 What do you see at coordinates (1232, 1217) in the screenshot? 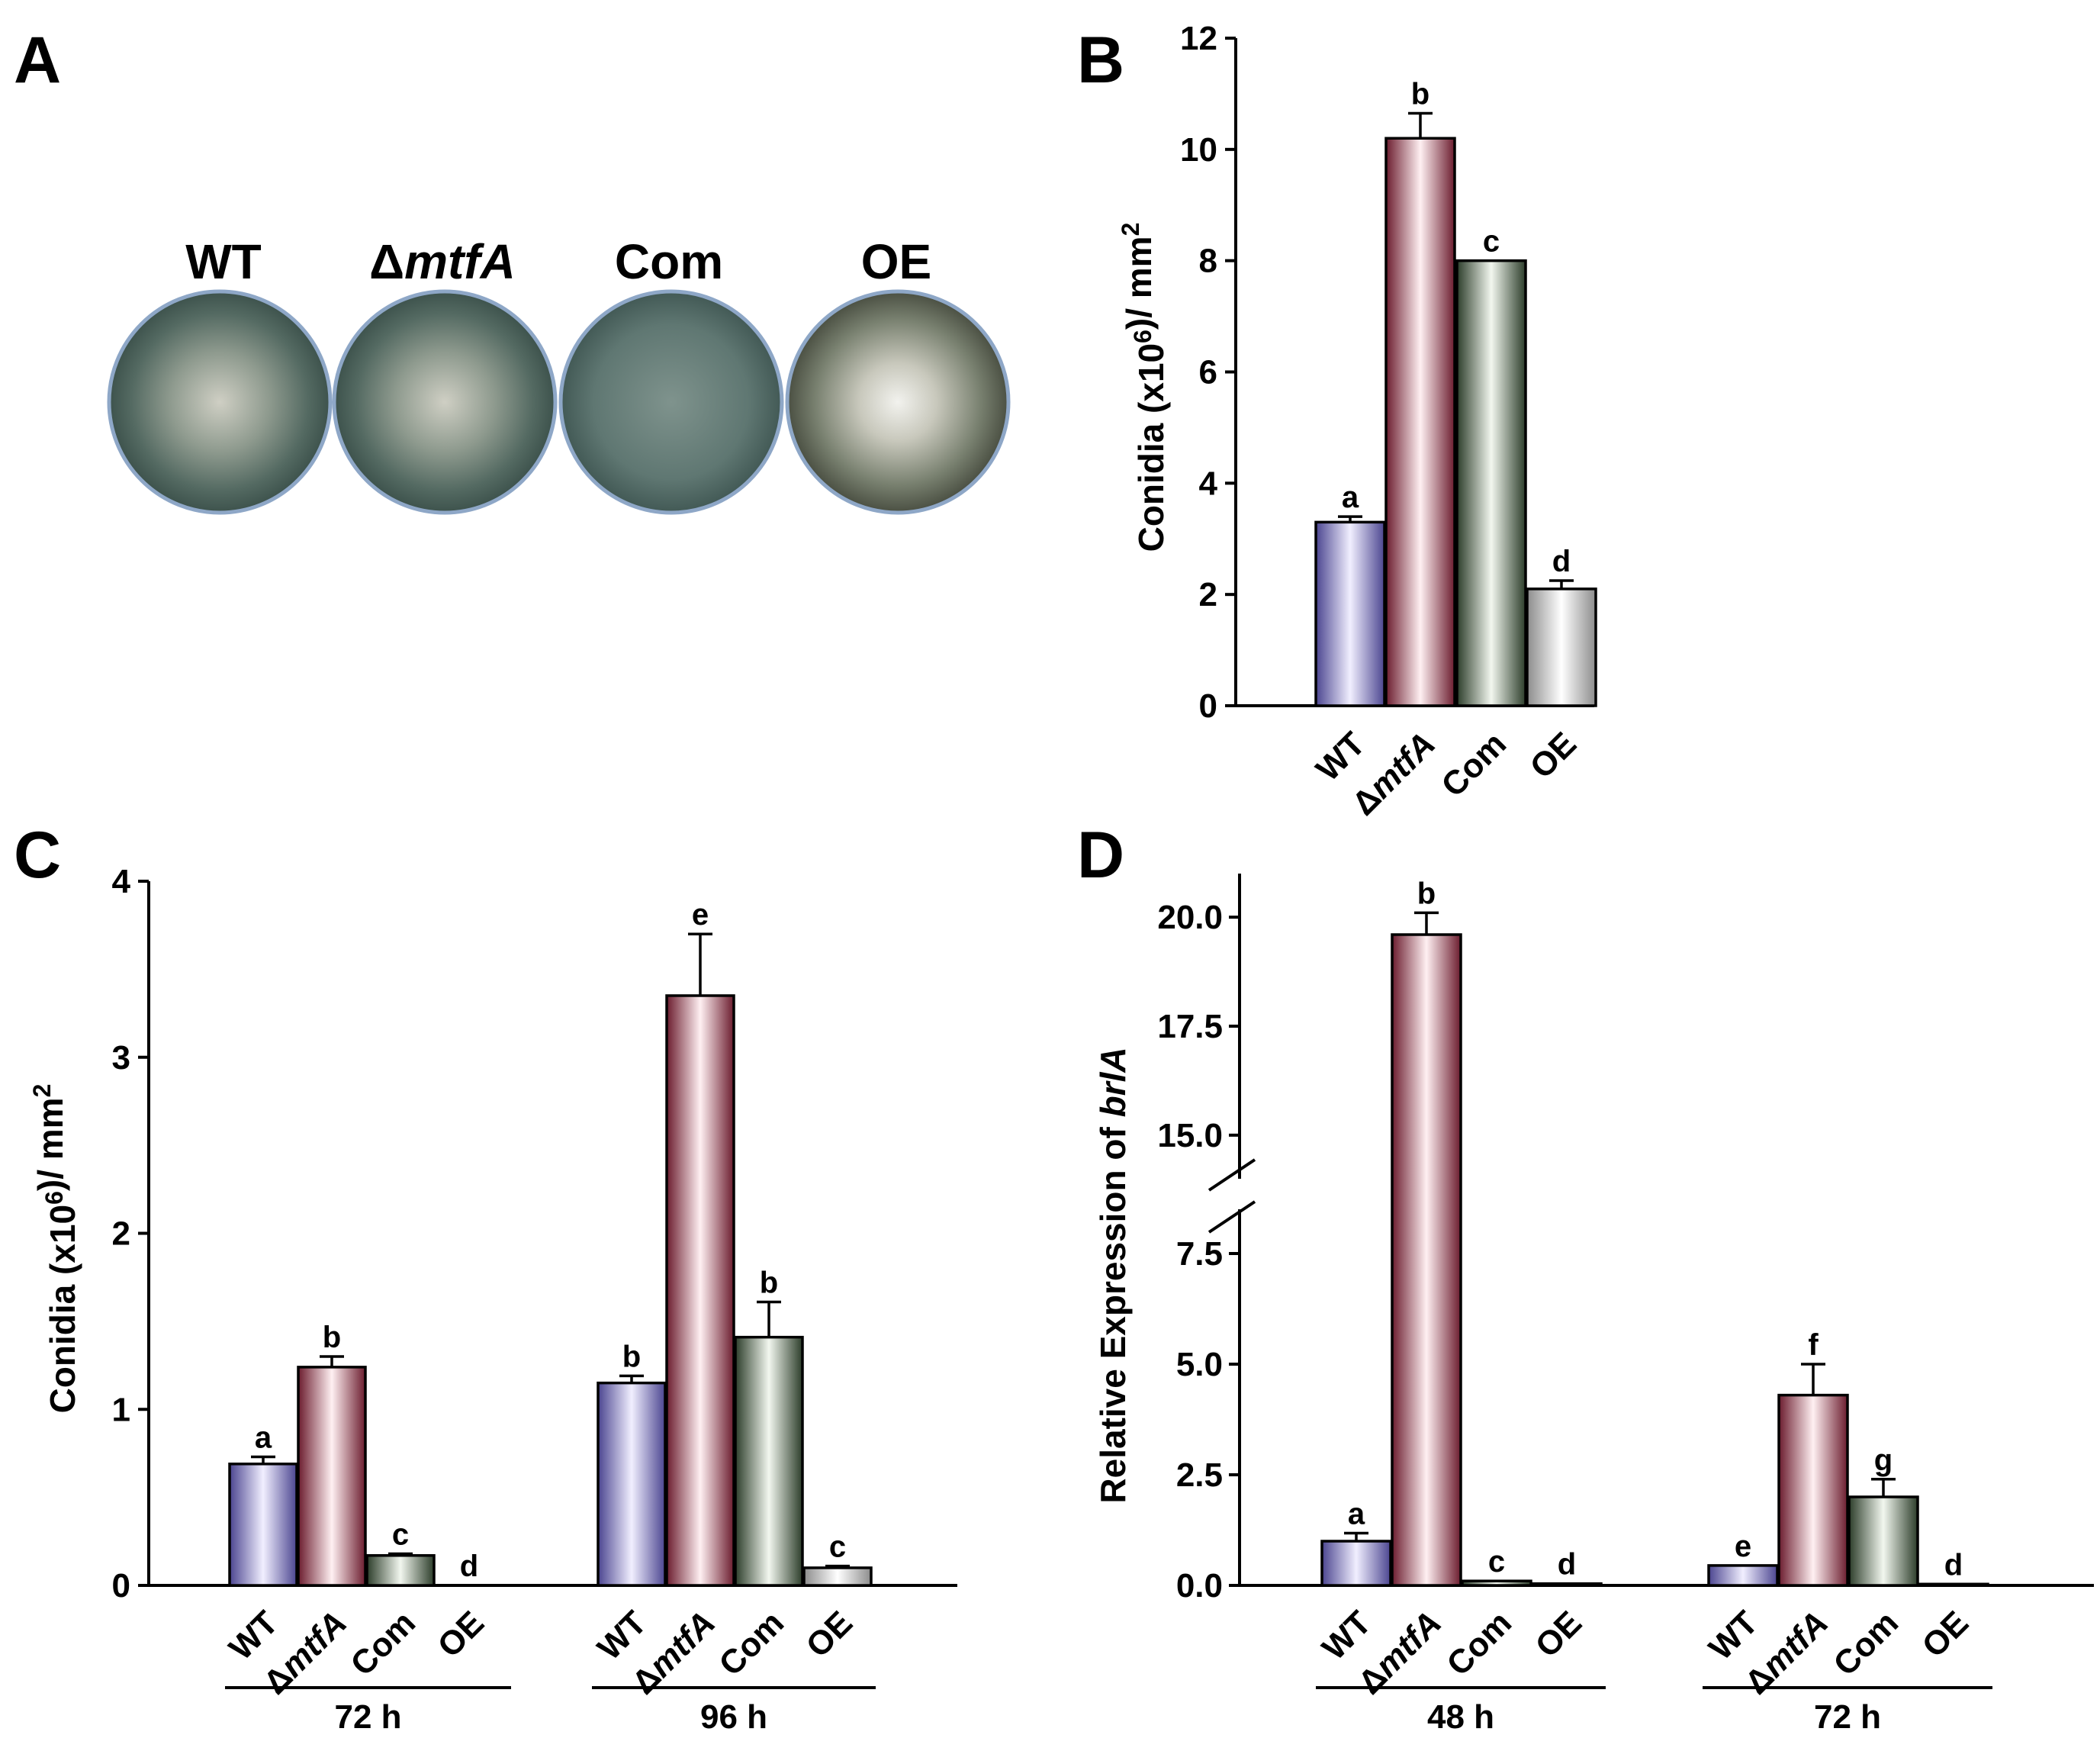
I see `axis-break-mark-lower` at bounding box center [1232, 1217].